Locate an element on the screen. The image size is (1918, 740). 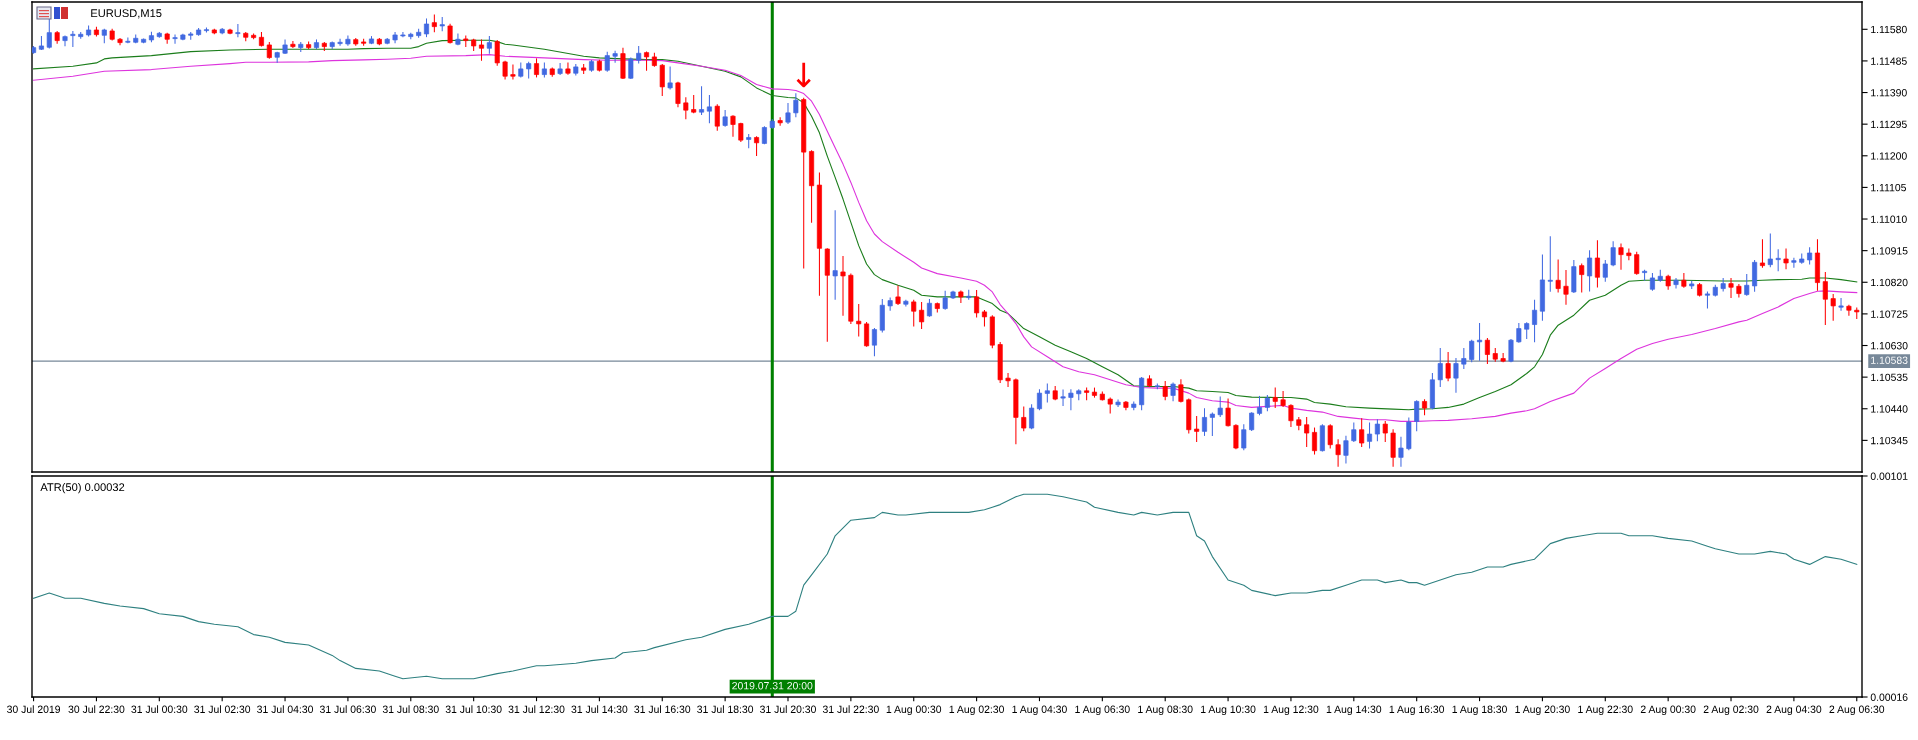
x-tick-label: 31 Jul 08:30 is located at coordinates (410, 709).